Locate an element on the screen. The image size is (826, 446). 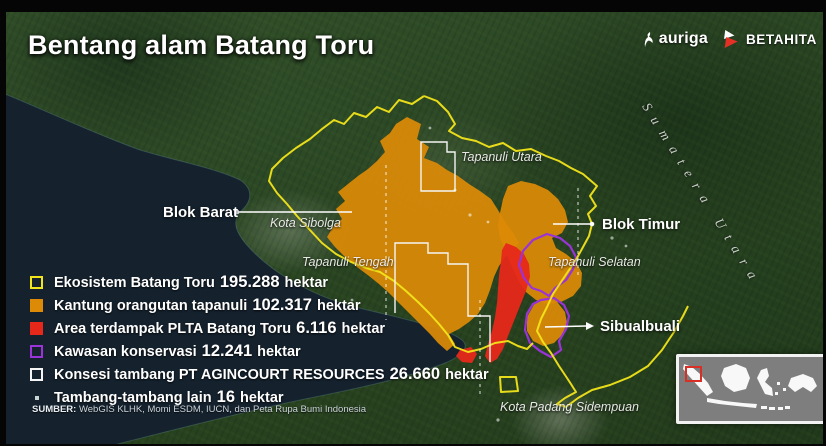
legend-item-other-mines: Tambang-tambang lain 16 hektar is located at coordinates (259, 397).